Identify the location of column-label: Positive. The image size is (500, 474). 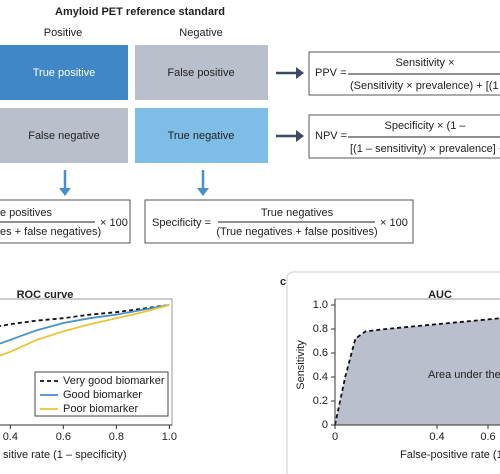
(63, 33).